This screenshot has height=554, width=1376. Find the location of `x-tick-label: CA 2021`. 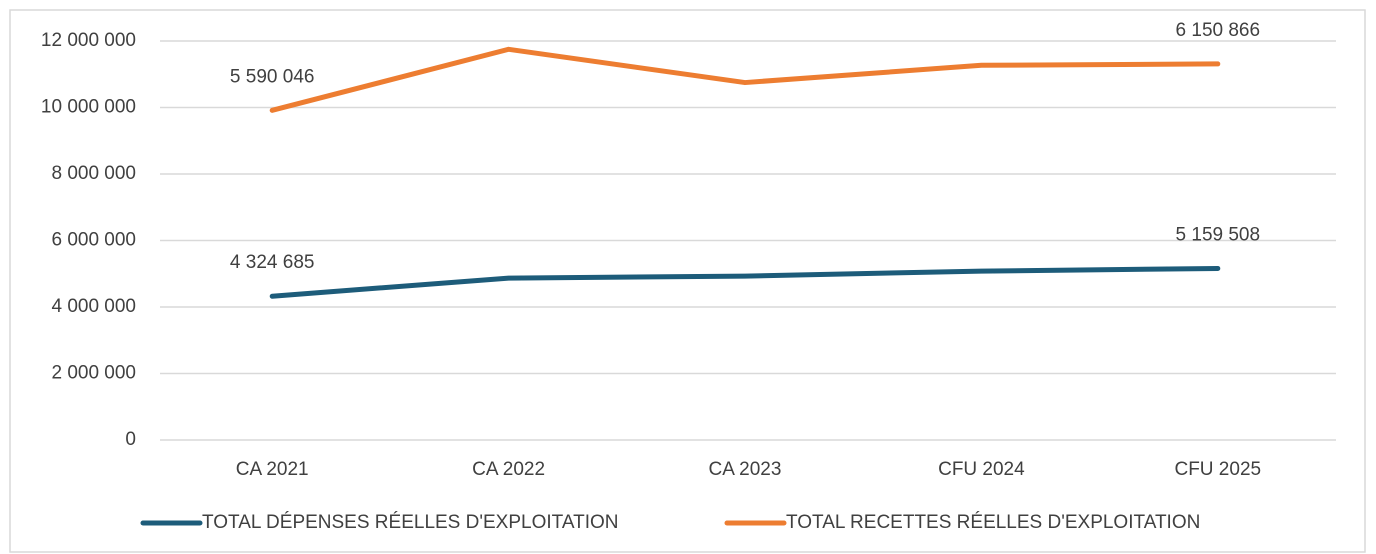

x-tick-label: CA 2021 is located at coordinates (272, 469).